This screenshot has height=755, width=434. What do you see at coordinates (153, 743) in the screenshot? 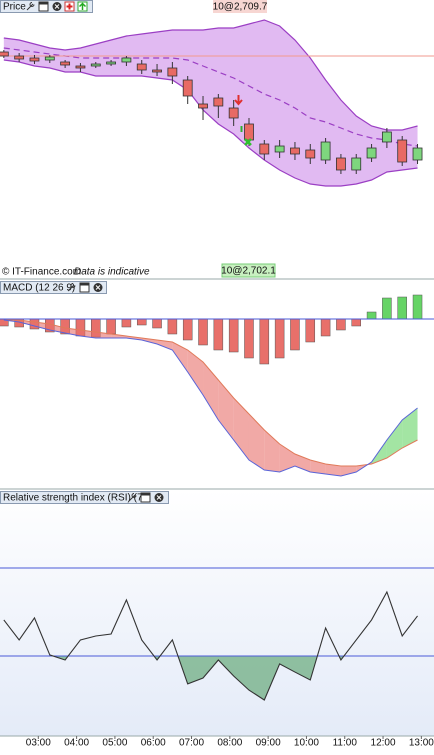
I see `x-tick-label: 06:00` at bounding box center [153, 743].